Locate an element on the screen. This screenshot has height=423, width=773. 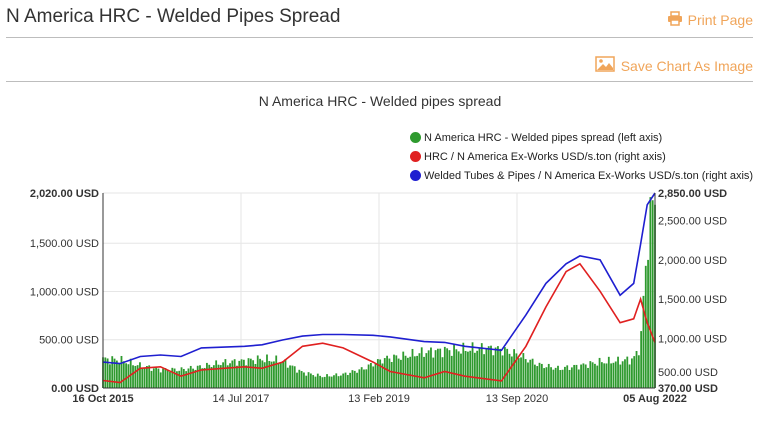
x-tick-label: 16 Oct 2015 is located at coordinates (102, 399).